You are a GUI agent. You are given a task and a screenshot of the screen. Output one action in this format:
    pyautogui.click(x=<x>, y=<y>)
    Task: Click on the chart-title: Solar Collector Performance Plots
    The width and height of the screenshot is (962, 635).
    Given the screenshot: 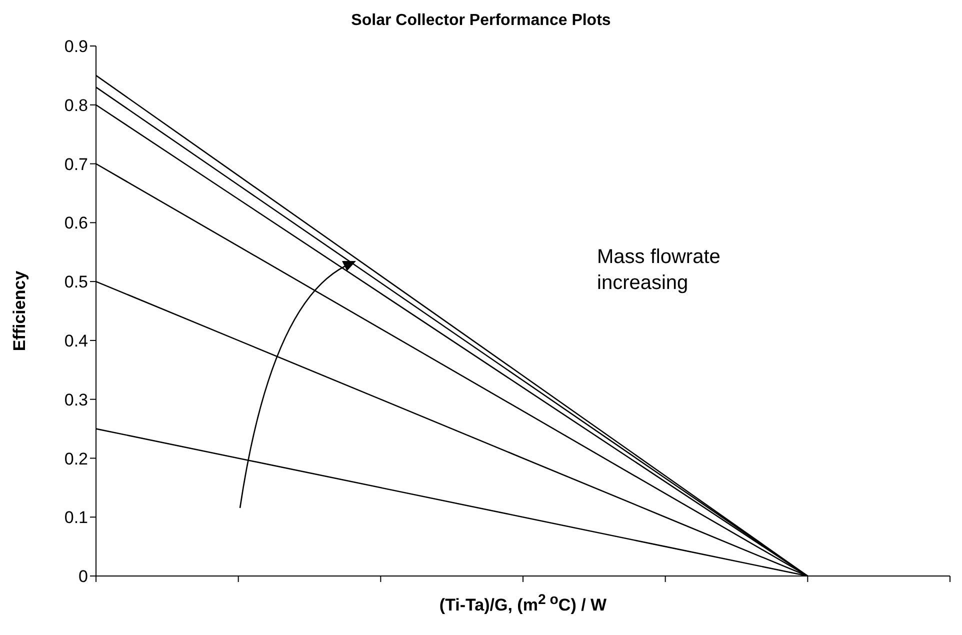 What is the action you would take?
    pyautogui.click(x=481, y=21)
    